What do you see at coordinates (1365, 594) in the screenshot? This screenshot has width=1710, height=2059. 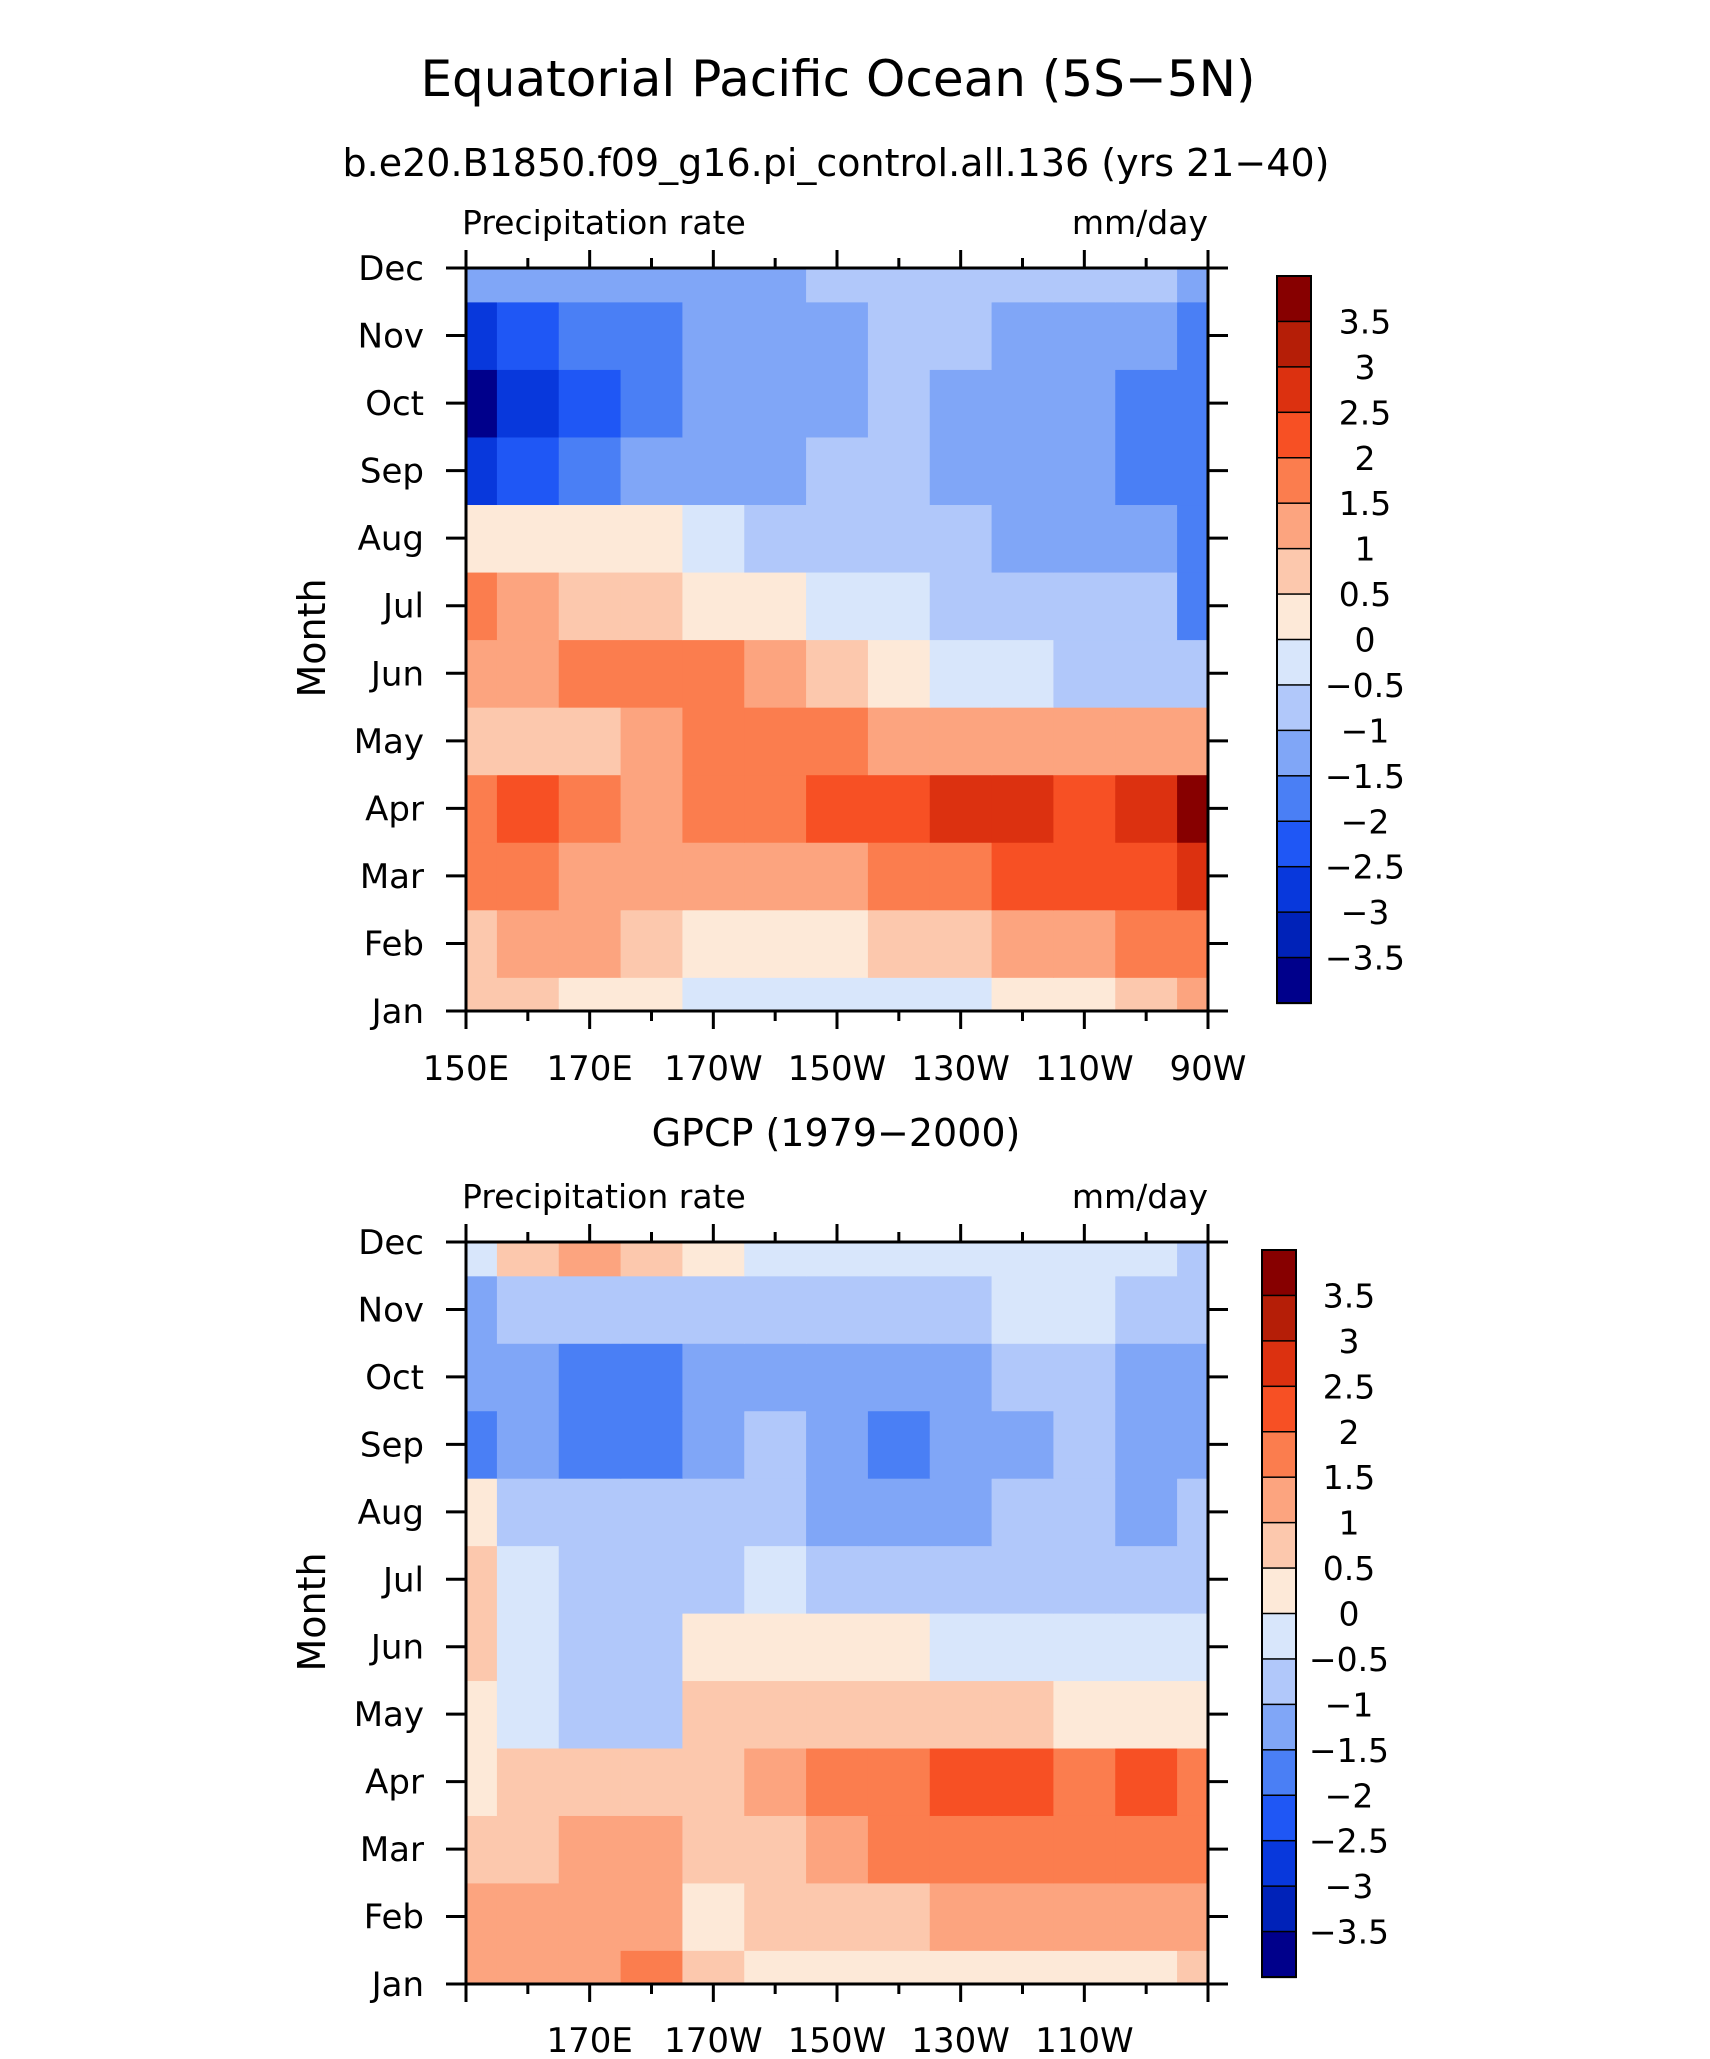 I see `panel-model-colorbar-label: 0.5` at bounding box center [1365, 594].